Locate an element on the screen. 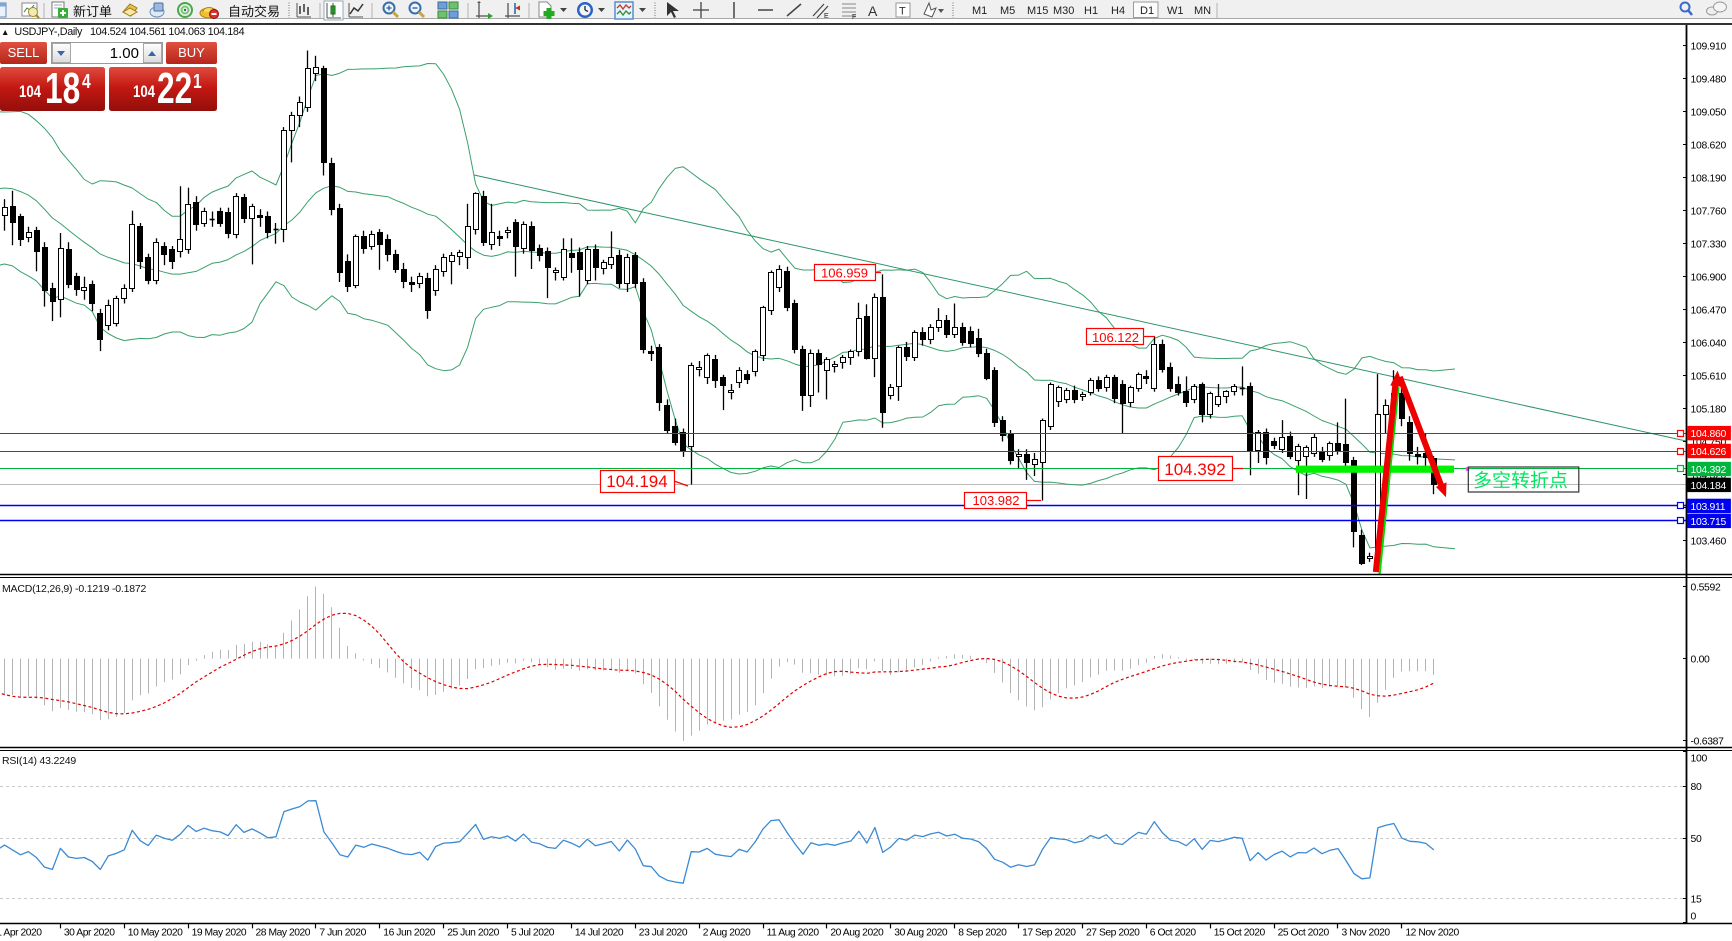  svg-text: 109.910 is located at coordinates (1709, 47).